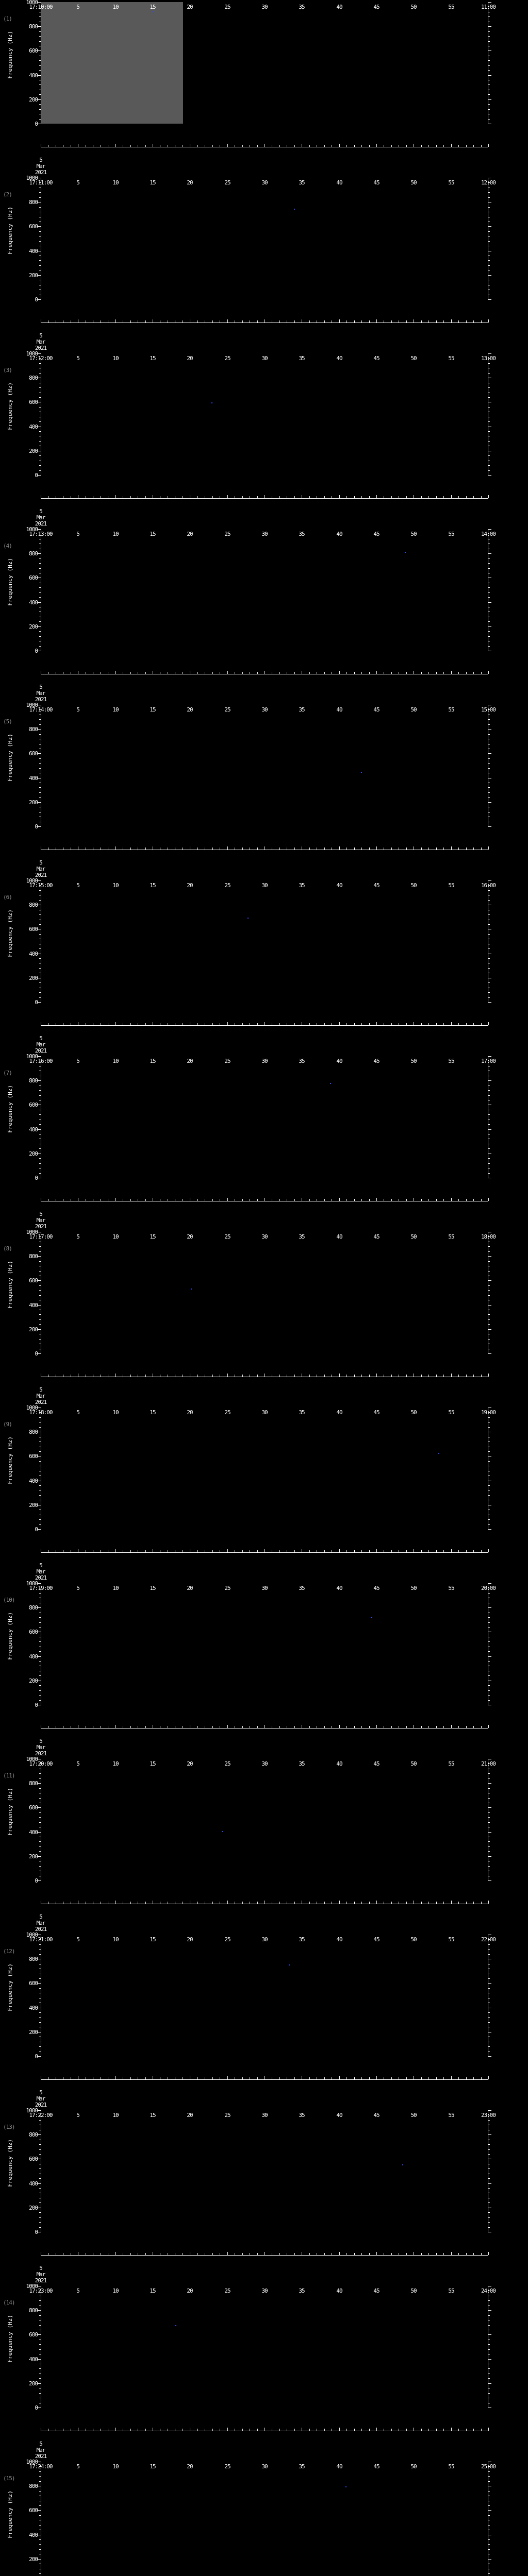 The height and width of the screenshot is (2576, 528). What do you see at coordinates (37, 475) in the screenshot?
I see `y-tick-label: 0` at bounding box center [37, 475].